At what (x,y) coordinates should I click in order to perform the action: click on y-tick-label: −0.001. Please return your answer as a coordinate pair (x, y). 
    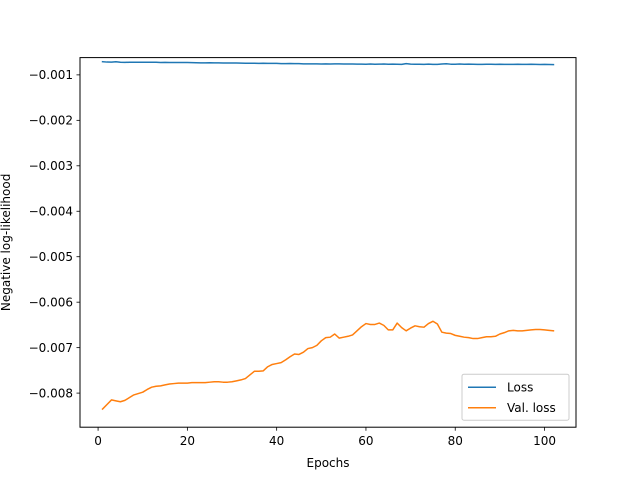
    Looking at the image, I should click on (51, 75).